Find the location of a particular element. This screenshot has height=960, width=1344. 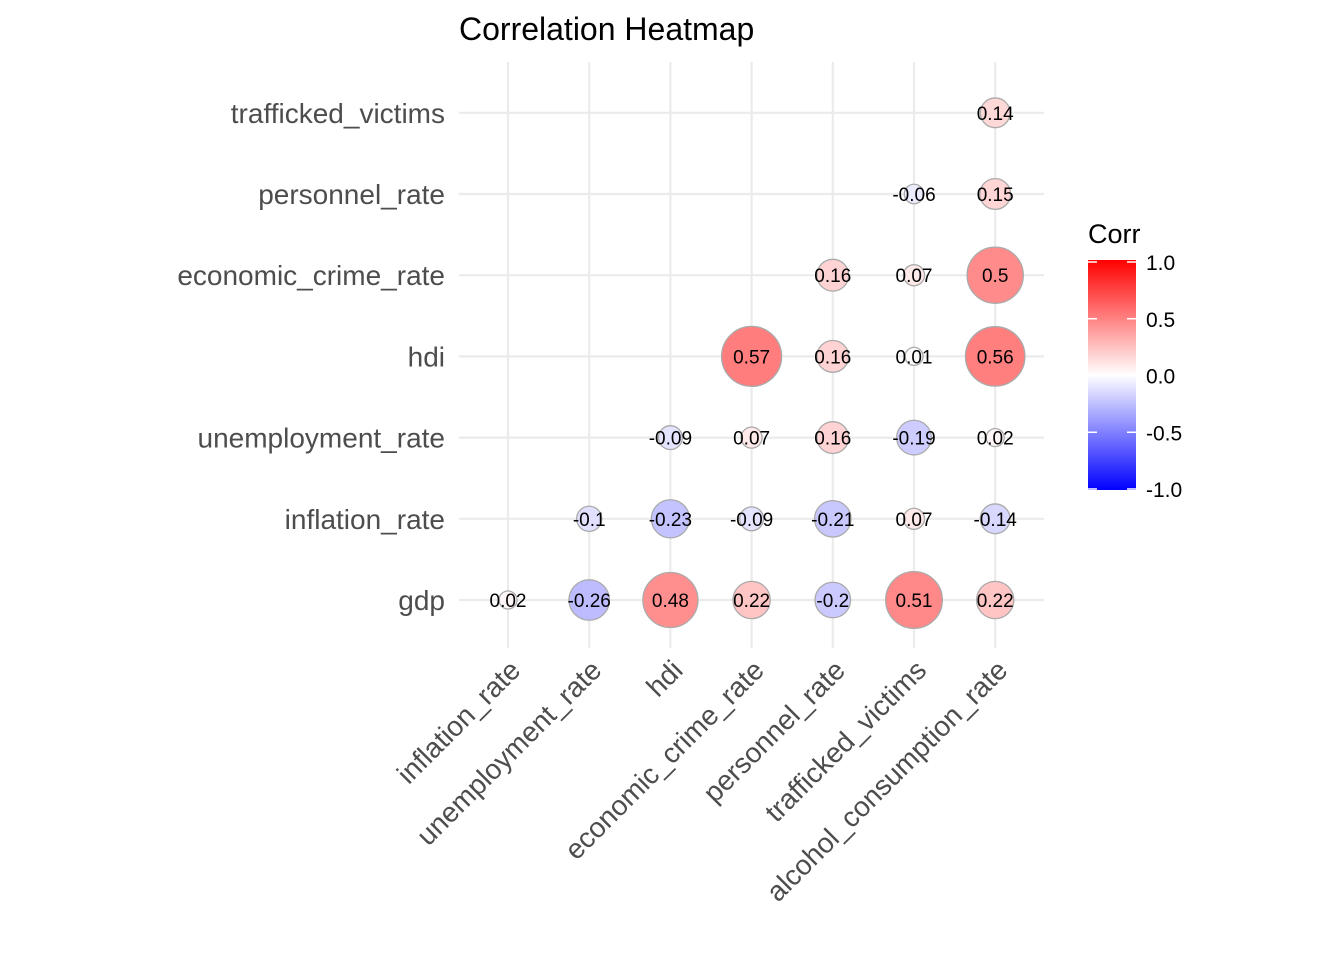

cell-value-label: -0.06 is located at coordinates (913, 195).